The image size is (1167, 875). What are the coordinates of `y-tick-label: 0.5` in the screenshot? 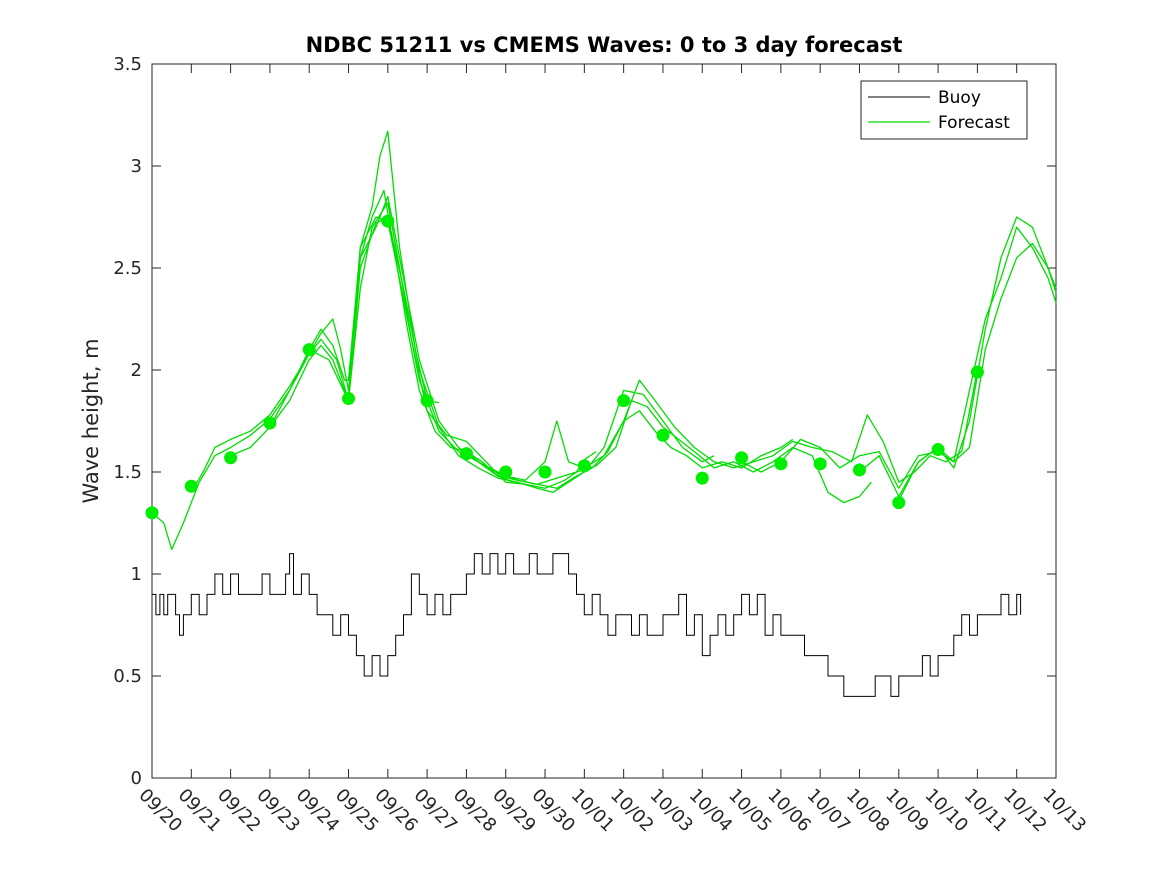 It's located at (127, 676).